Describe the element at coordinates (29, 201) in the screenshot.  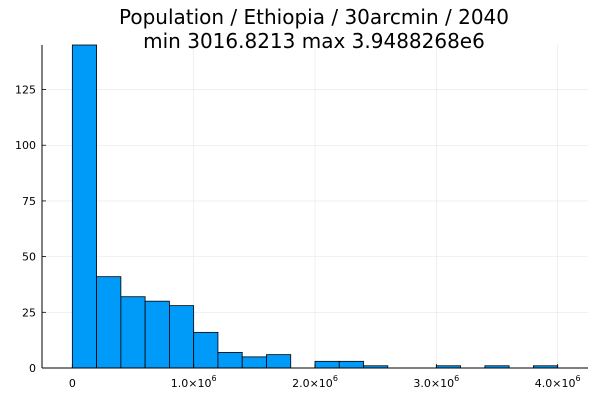
I see `y-tick-label: 75` at that location.